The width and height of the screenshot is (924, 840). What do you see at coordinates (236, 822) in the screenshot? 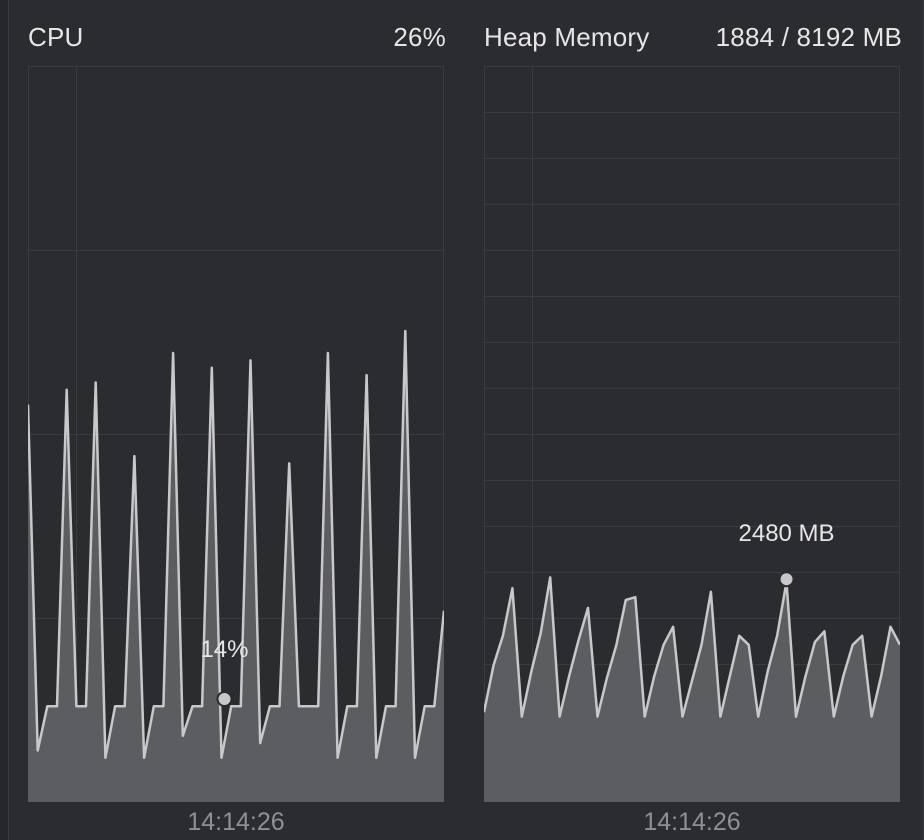
I see `cpu-time-label: 14:14:26` at bounding box center [236, 822].